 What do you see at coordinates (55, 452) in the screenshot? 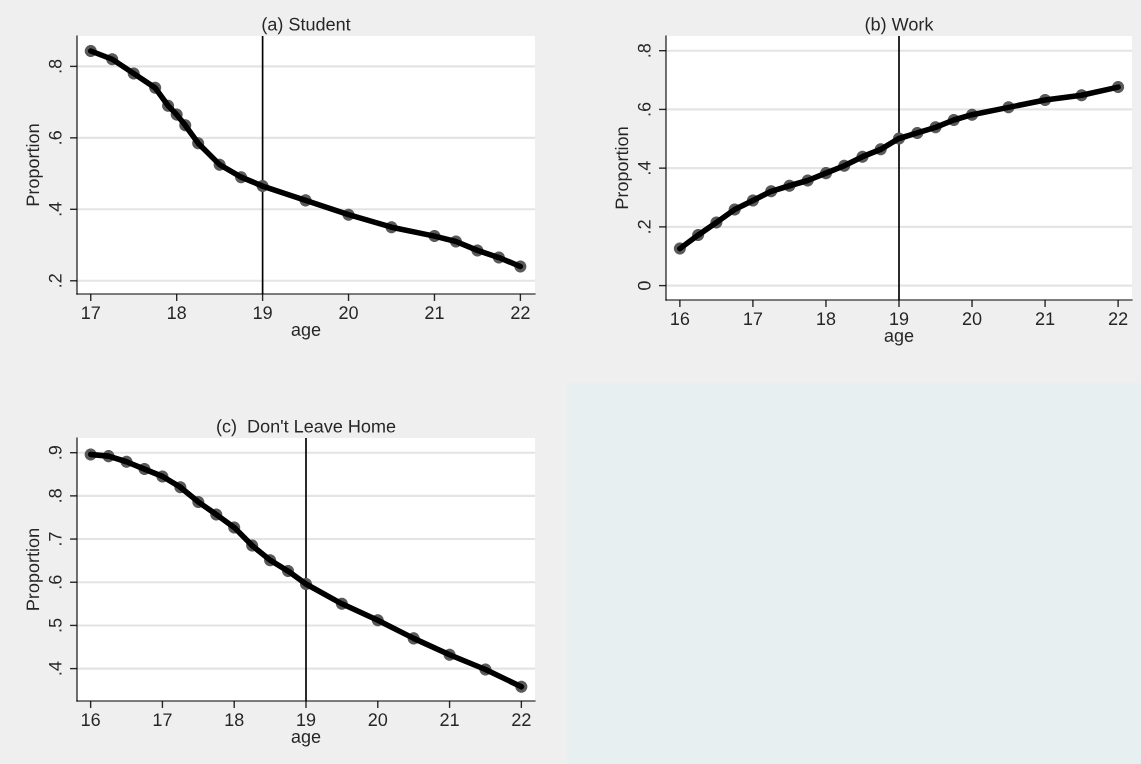
I see `y-tick-label: .9` at bounding box center [55, 452].